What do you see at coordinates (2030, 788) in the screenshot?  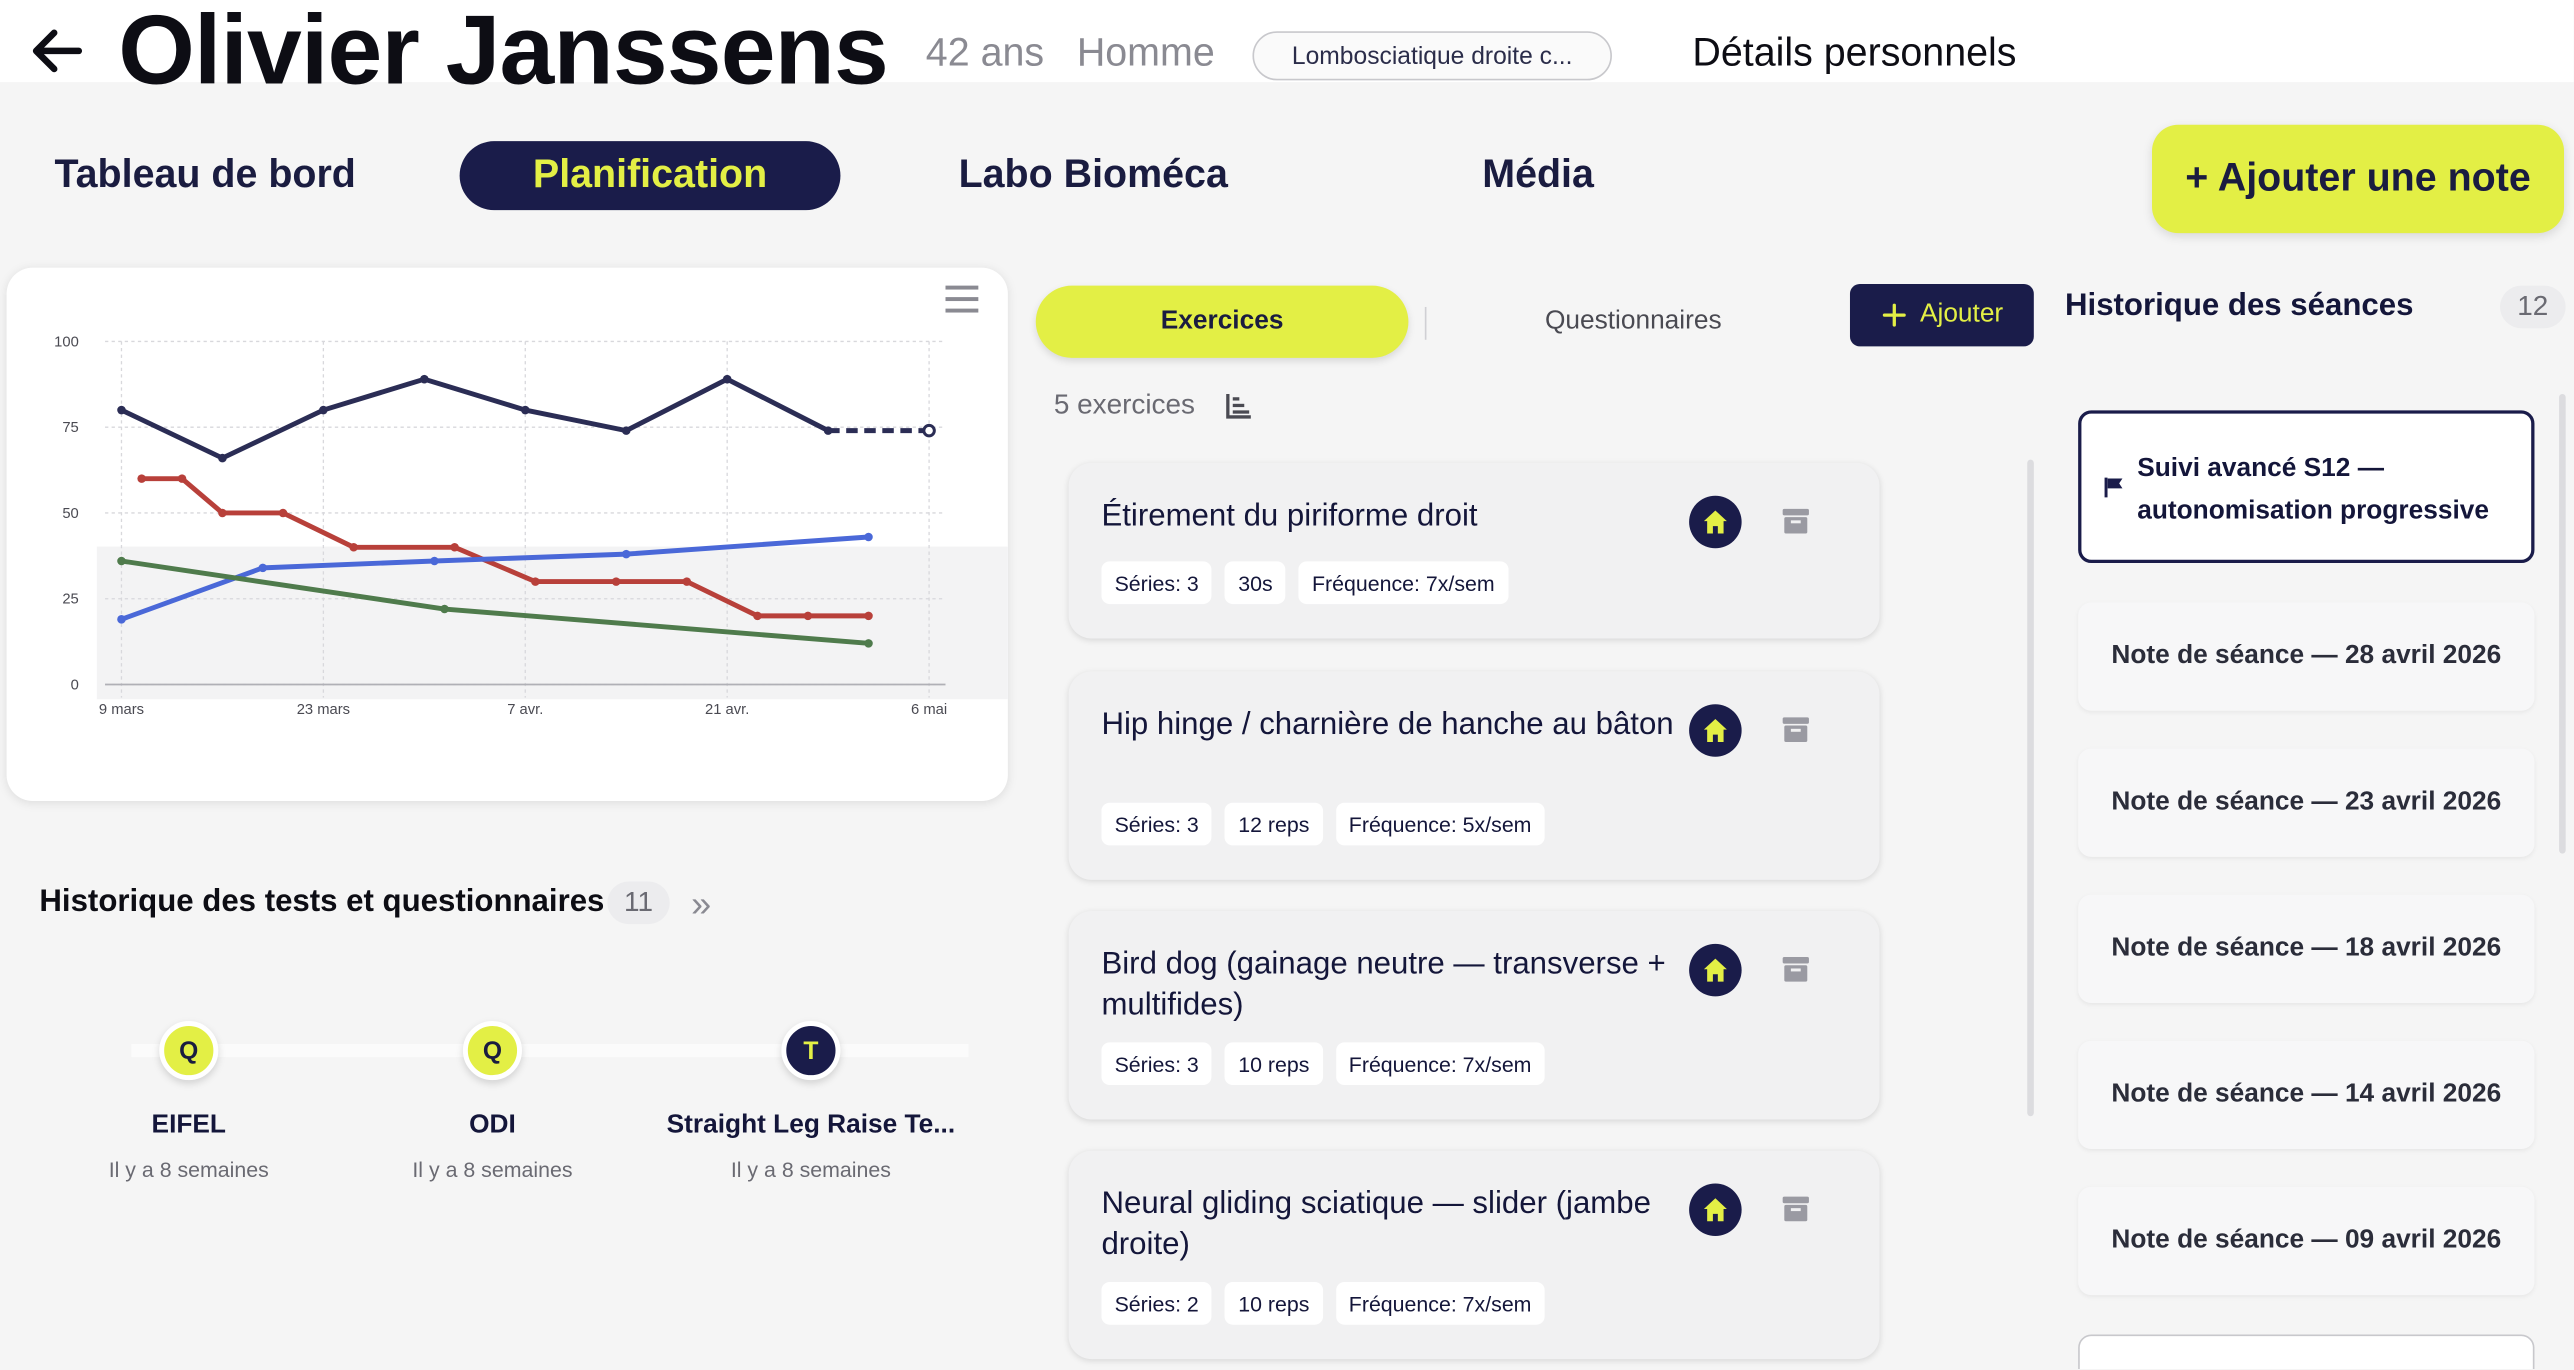 I see `exercise-list-scrollbar` at bounding box center [2030, 788].